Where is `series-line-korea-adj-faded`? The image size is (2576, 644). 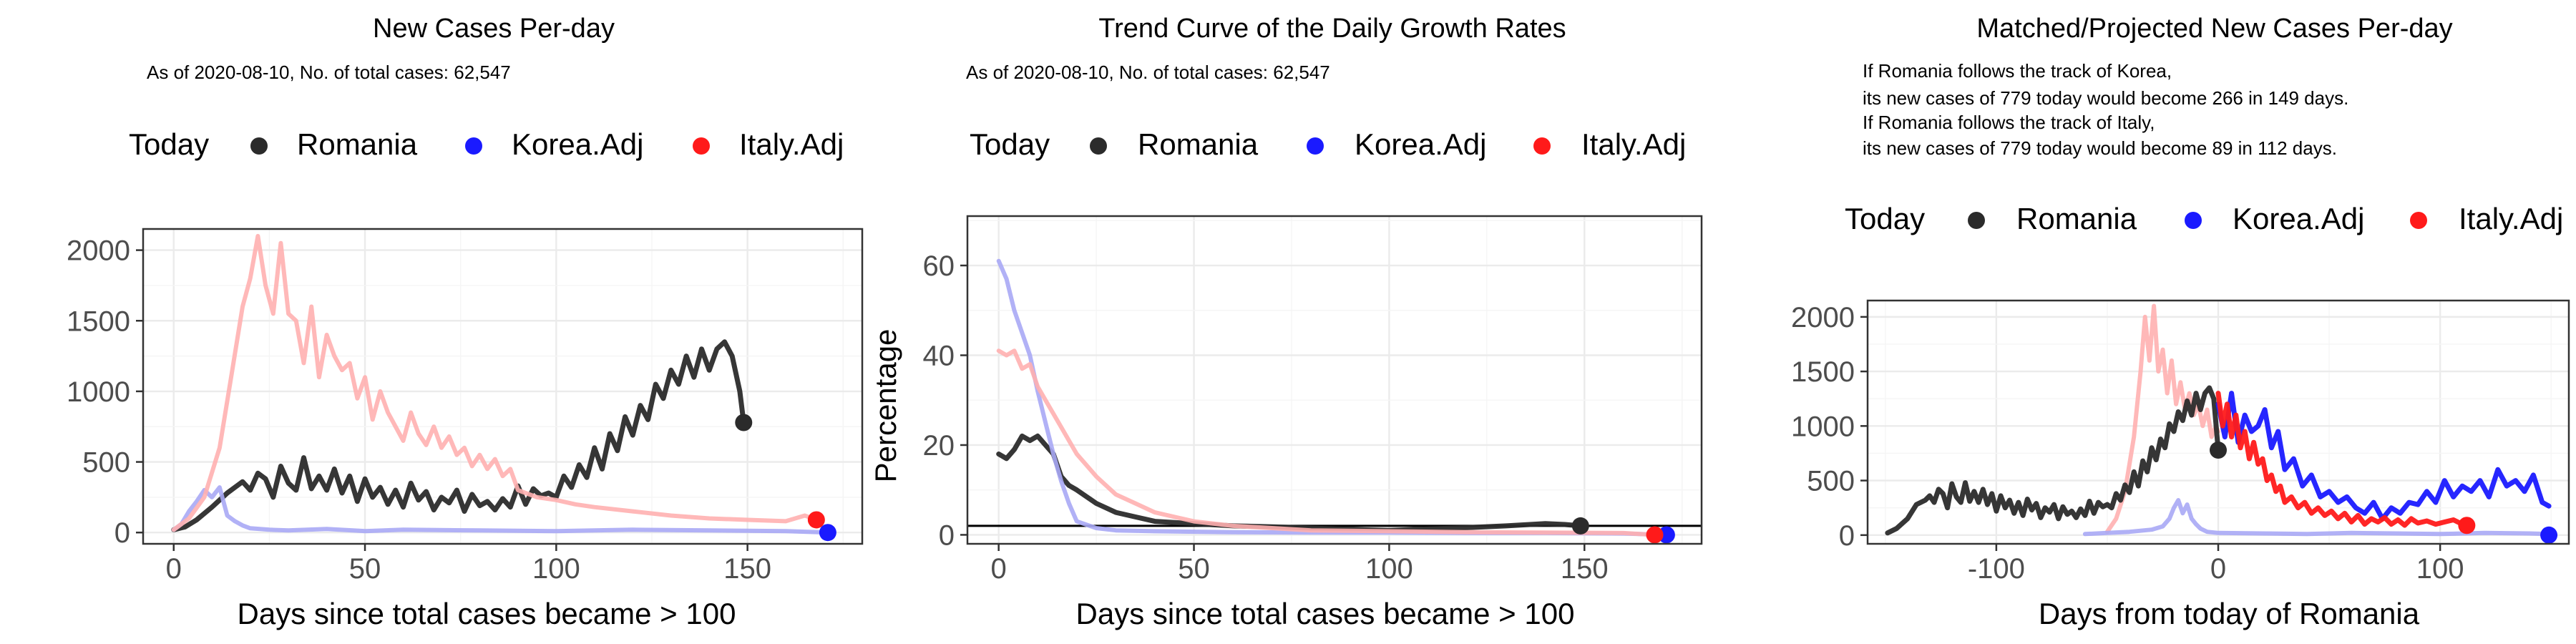
series-line-korea-adj-faded is located at coordinates (2318, 517).